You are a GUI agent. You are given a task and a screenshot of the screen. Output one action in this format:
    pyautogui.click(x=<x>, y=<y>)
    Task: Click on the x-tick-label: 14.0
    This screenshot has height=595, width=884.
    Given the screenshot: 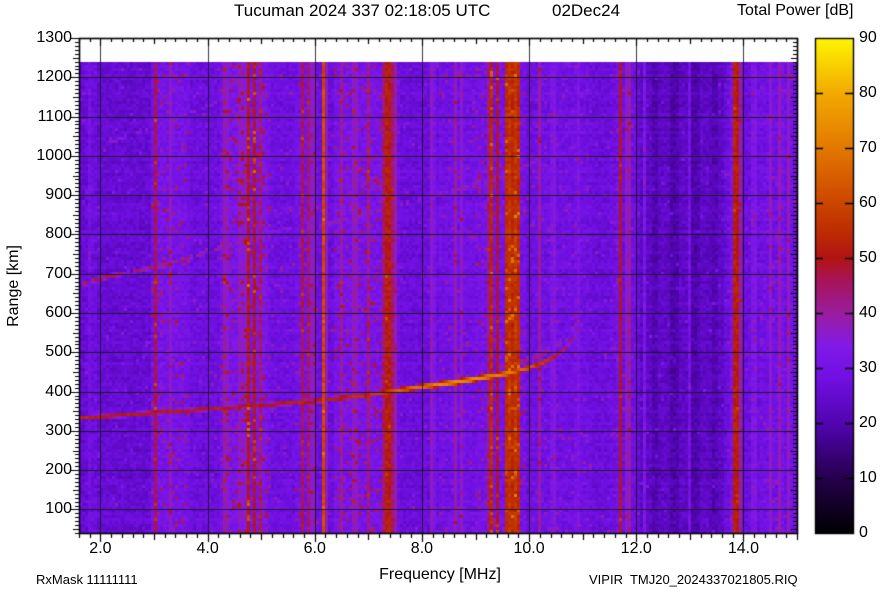 What is the action you would take?
    pyautogui.click(x=743, y=548)
    